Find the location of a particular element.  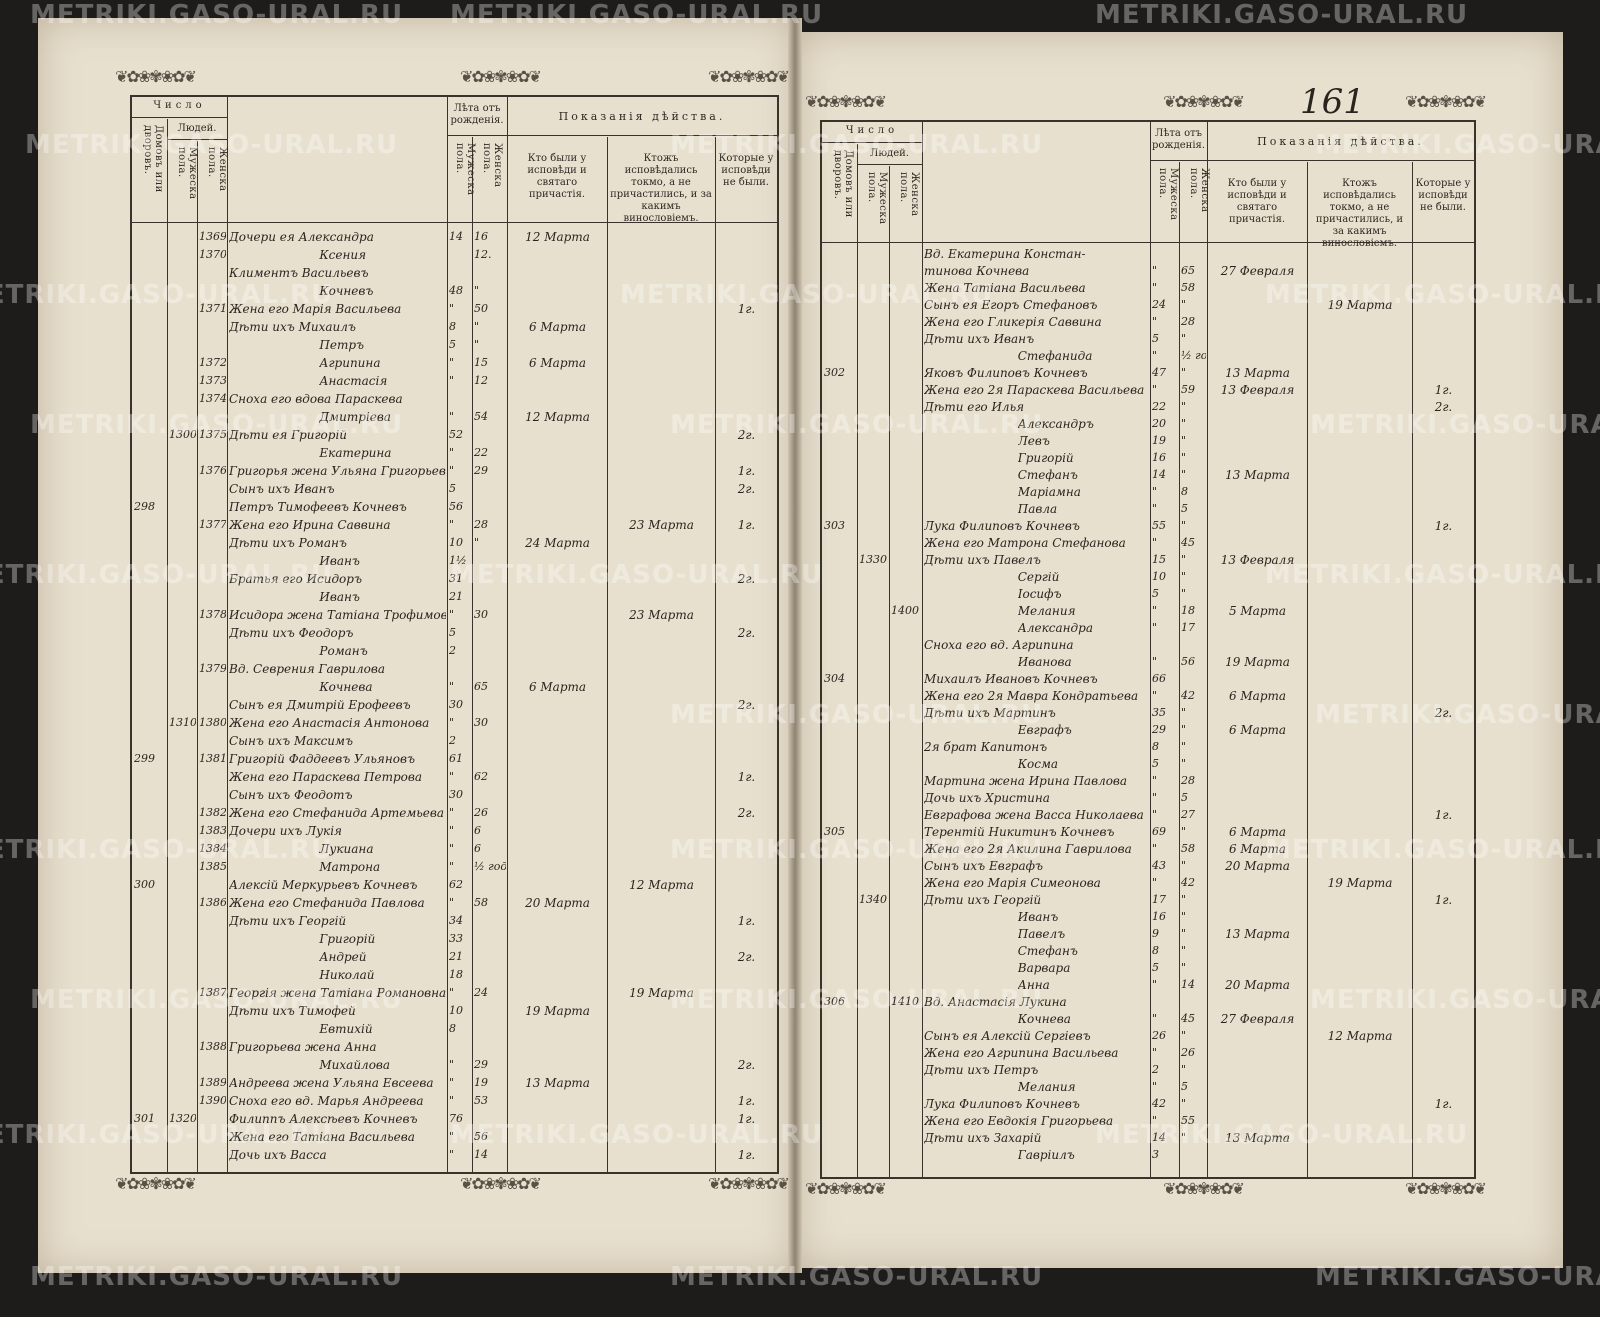

person-name: Дѣти ихъ Романъ is located at coordinates (288, 543).